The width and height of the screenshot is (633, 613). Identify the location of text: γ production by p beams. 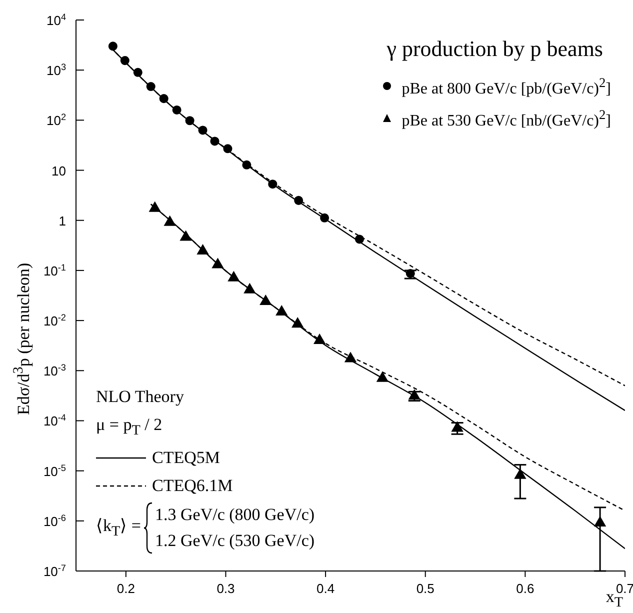
(494, 48).